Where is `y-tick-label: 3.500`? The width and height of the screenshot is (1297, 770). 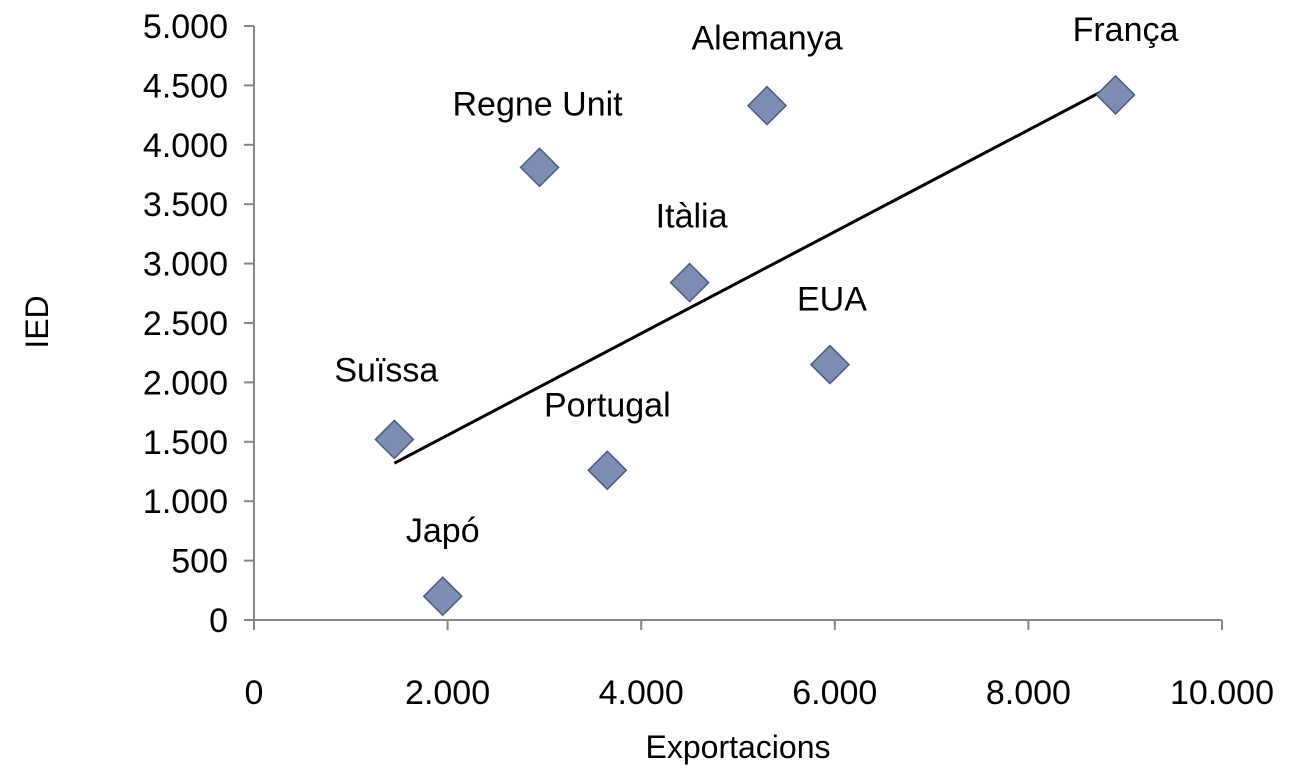 y-tick-label: 3.500 is located at coordinates (185, 205).